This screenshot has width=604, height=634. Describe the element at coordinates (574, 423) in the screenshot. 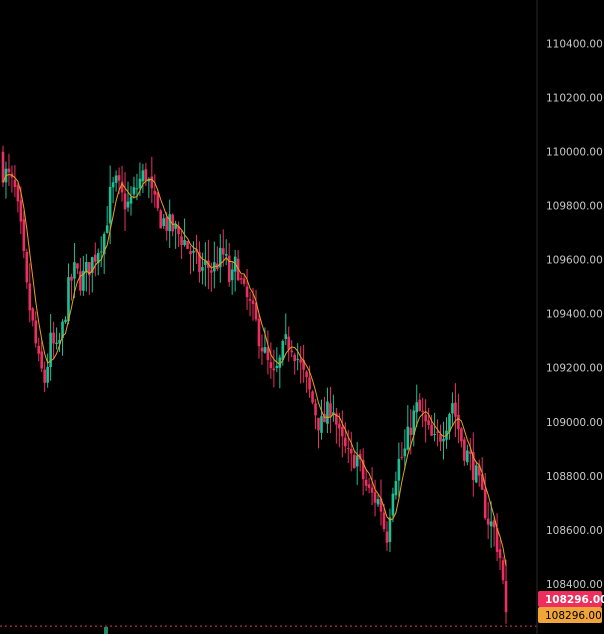

I see `price-tick-label: 109000.00` at that location.